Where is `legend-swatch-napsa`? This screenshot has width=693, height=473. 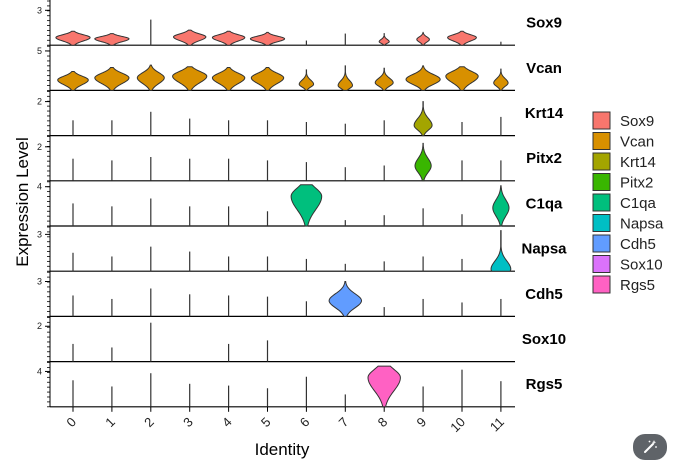
legend-swatch-napsa is located at coordinates (601, 223).